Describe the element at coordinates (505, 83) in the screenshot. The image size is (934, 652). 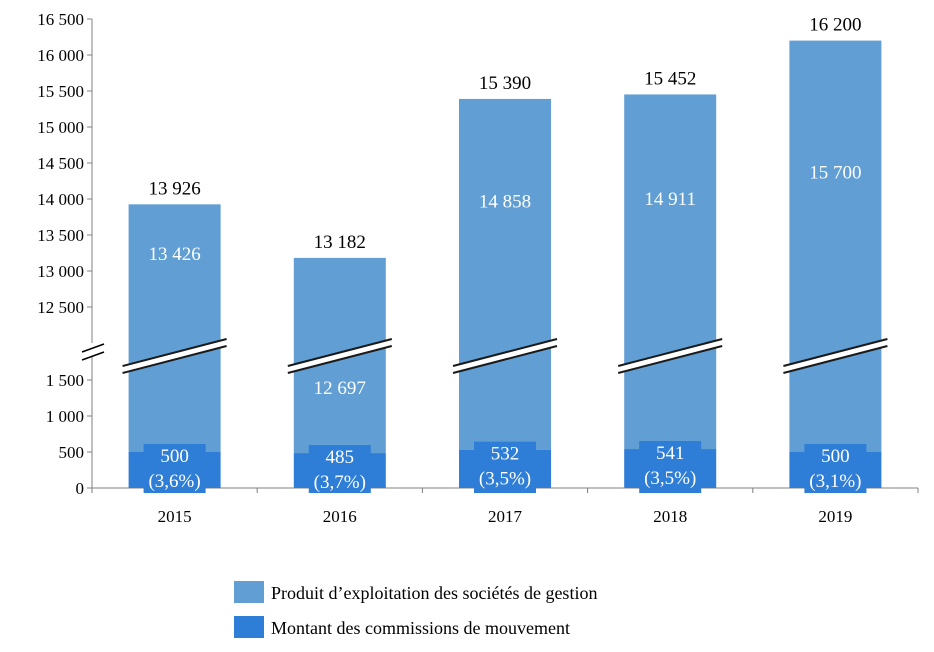
I see `total-label: 15 390` at that location.